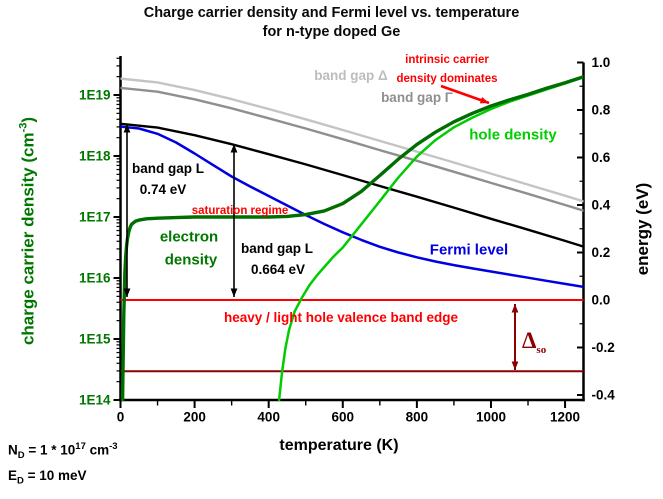  I want to click on x-tick-label: 400, so click(268, 417).